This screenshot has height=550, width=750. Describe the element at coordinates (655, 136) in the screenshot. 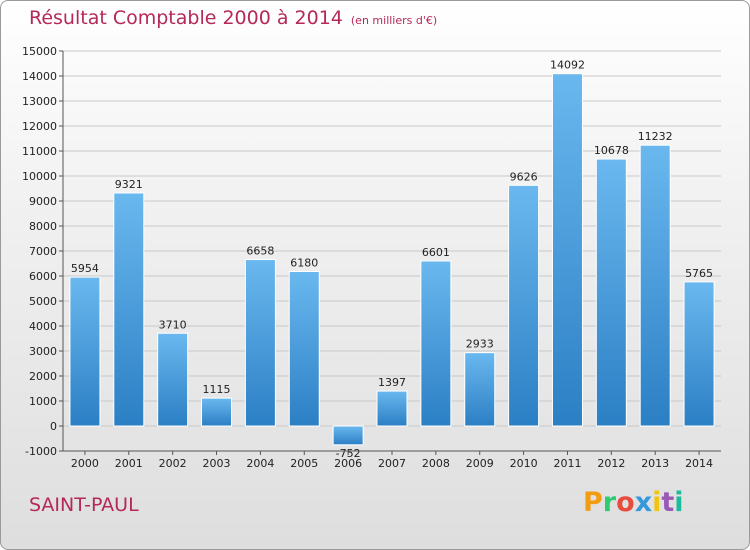

I see `data-label-2013: 11232` at that location.